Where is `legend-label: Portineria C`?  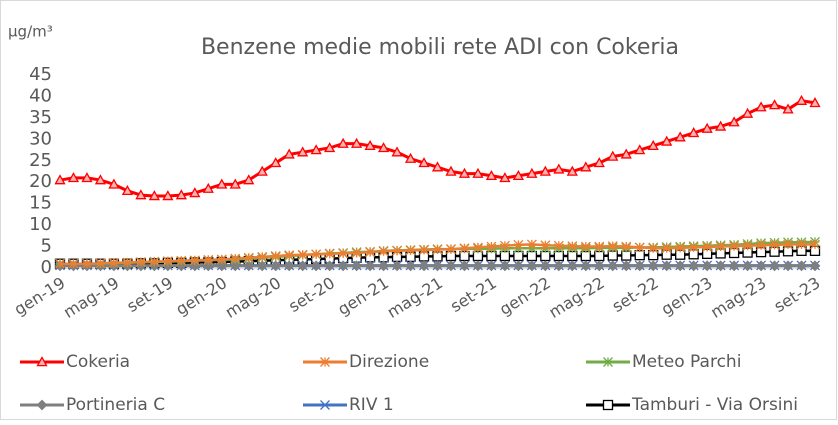
legend-label: Portineria C is located at coordinates (115, 405).